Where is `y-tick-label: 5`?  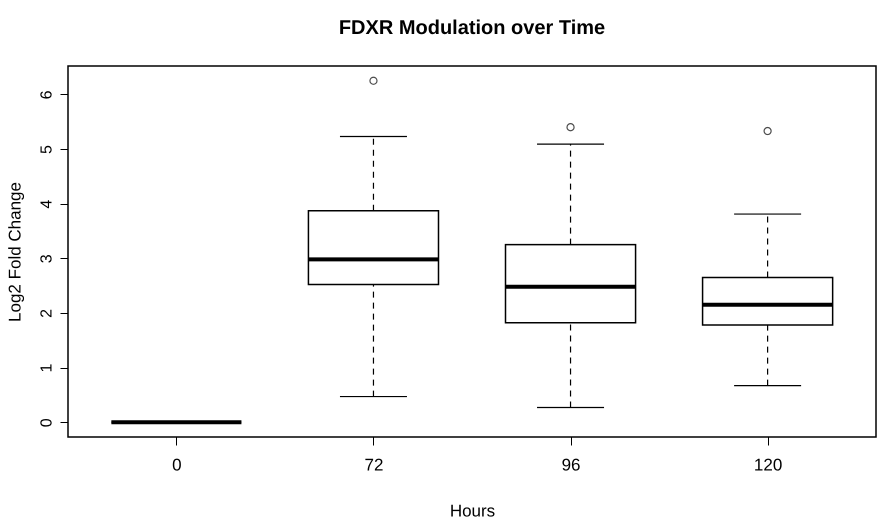
y-tick-label: 5 is located at coordinates (47, 149).